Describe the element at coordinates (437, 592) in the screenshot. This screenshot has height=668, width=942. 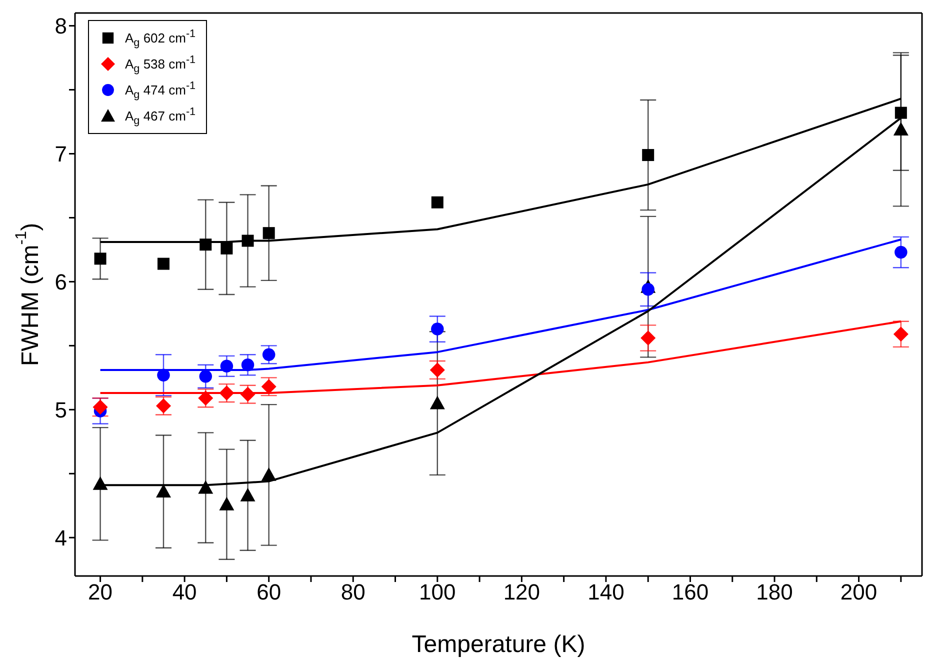
I see `x-tick-label: 100` at that location.